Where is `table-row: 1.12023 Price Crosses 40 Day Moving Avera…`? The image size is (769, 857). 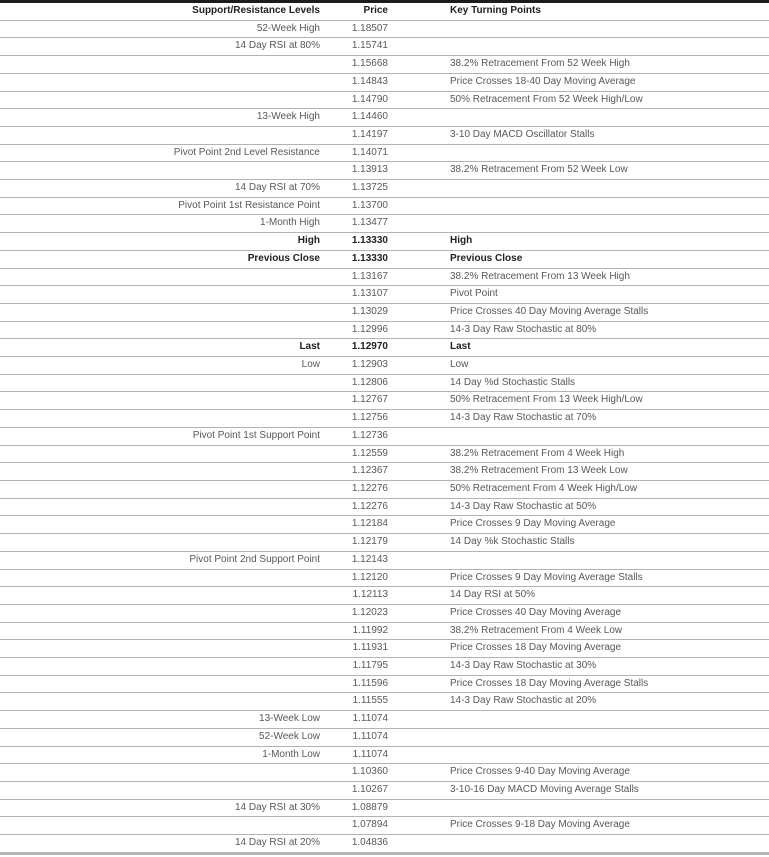 table-row: 1.12023 Price Crosses 40 Day Moving Avera… is located at coordinates (384, 613).